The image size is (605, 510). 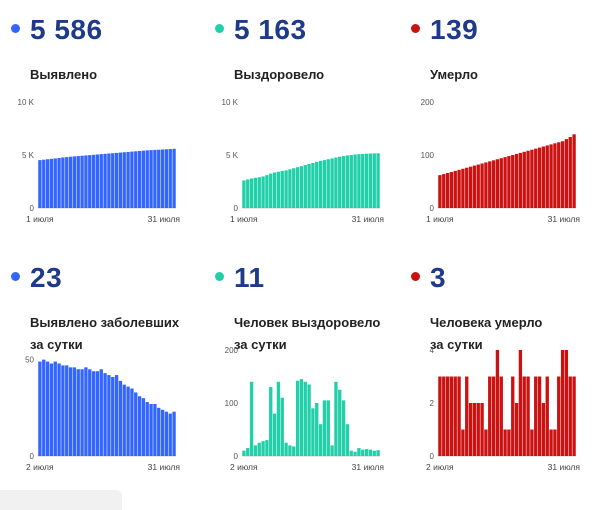 What do you see at coordinates (454, 74) in the screenshot?
I see `card-caption: Умерло` at bounding box center [454, 74].